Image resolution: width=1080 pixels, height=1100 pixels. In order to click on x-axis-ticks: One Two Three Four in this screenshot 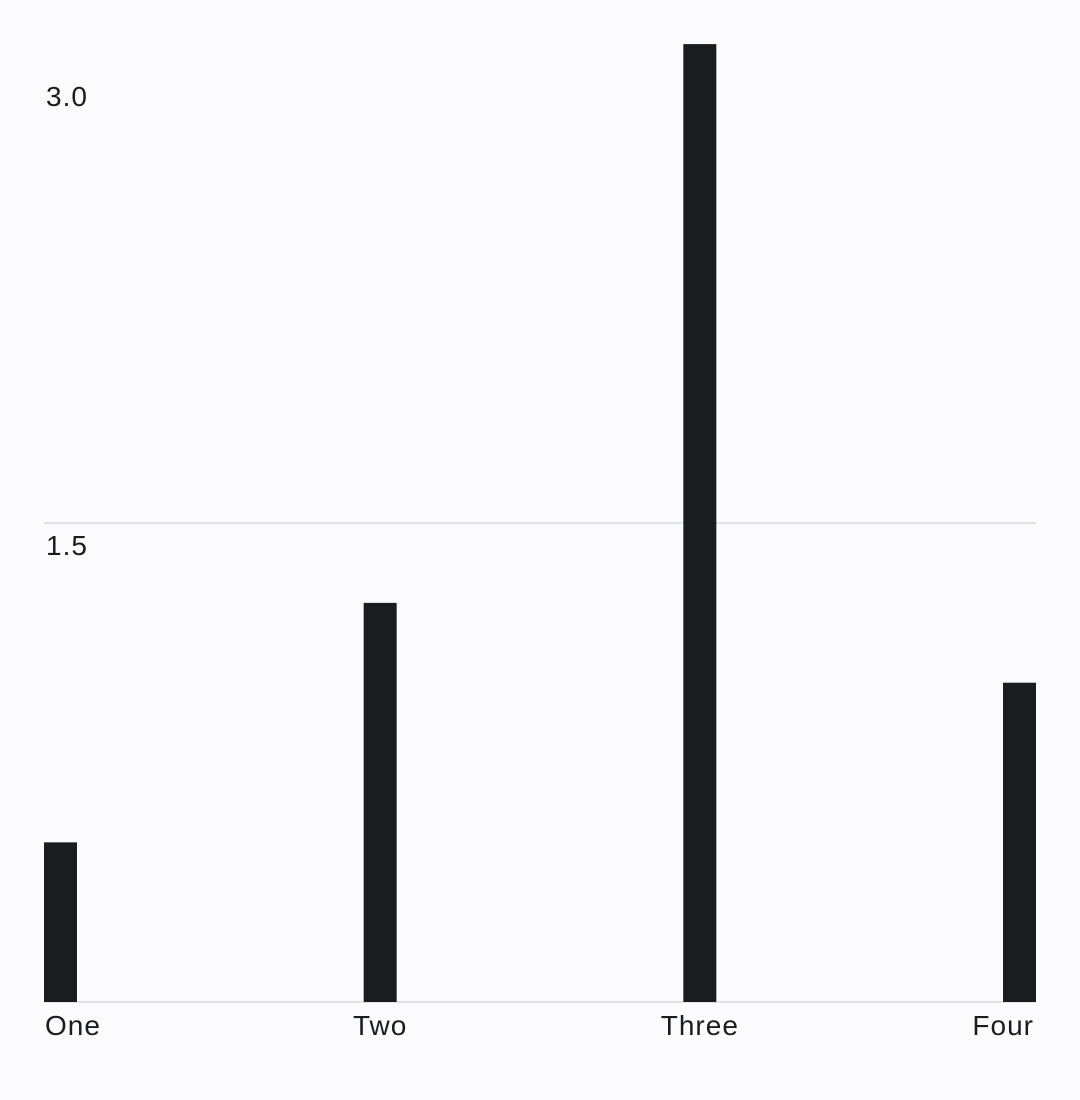, I will do `click(539, 1025)`.